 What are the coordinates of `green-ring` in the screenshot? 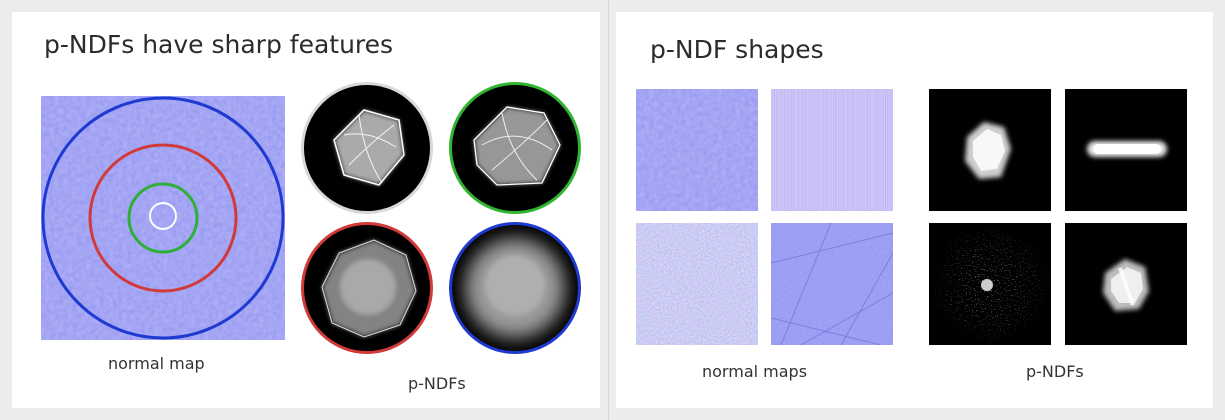 It's located at (163, 218).